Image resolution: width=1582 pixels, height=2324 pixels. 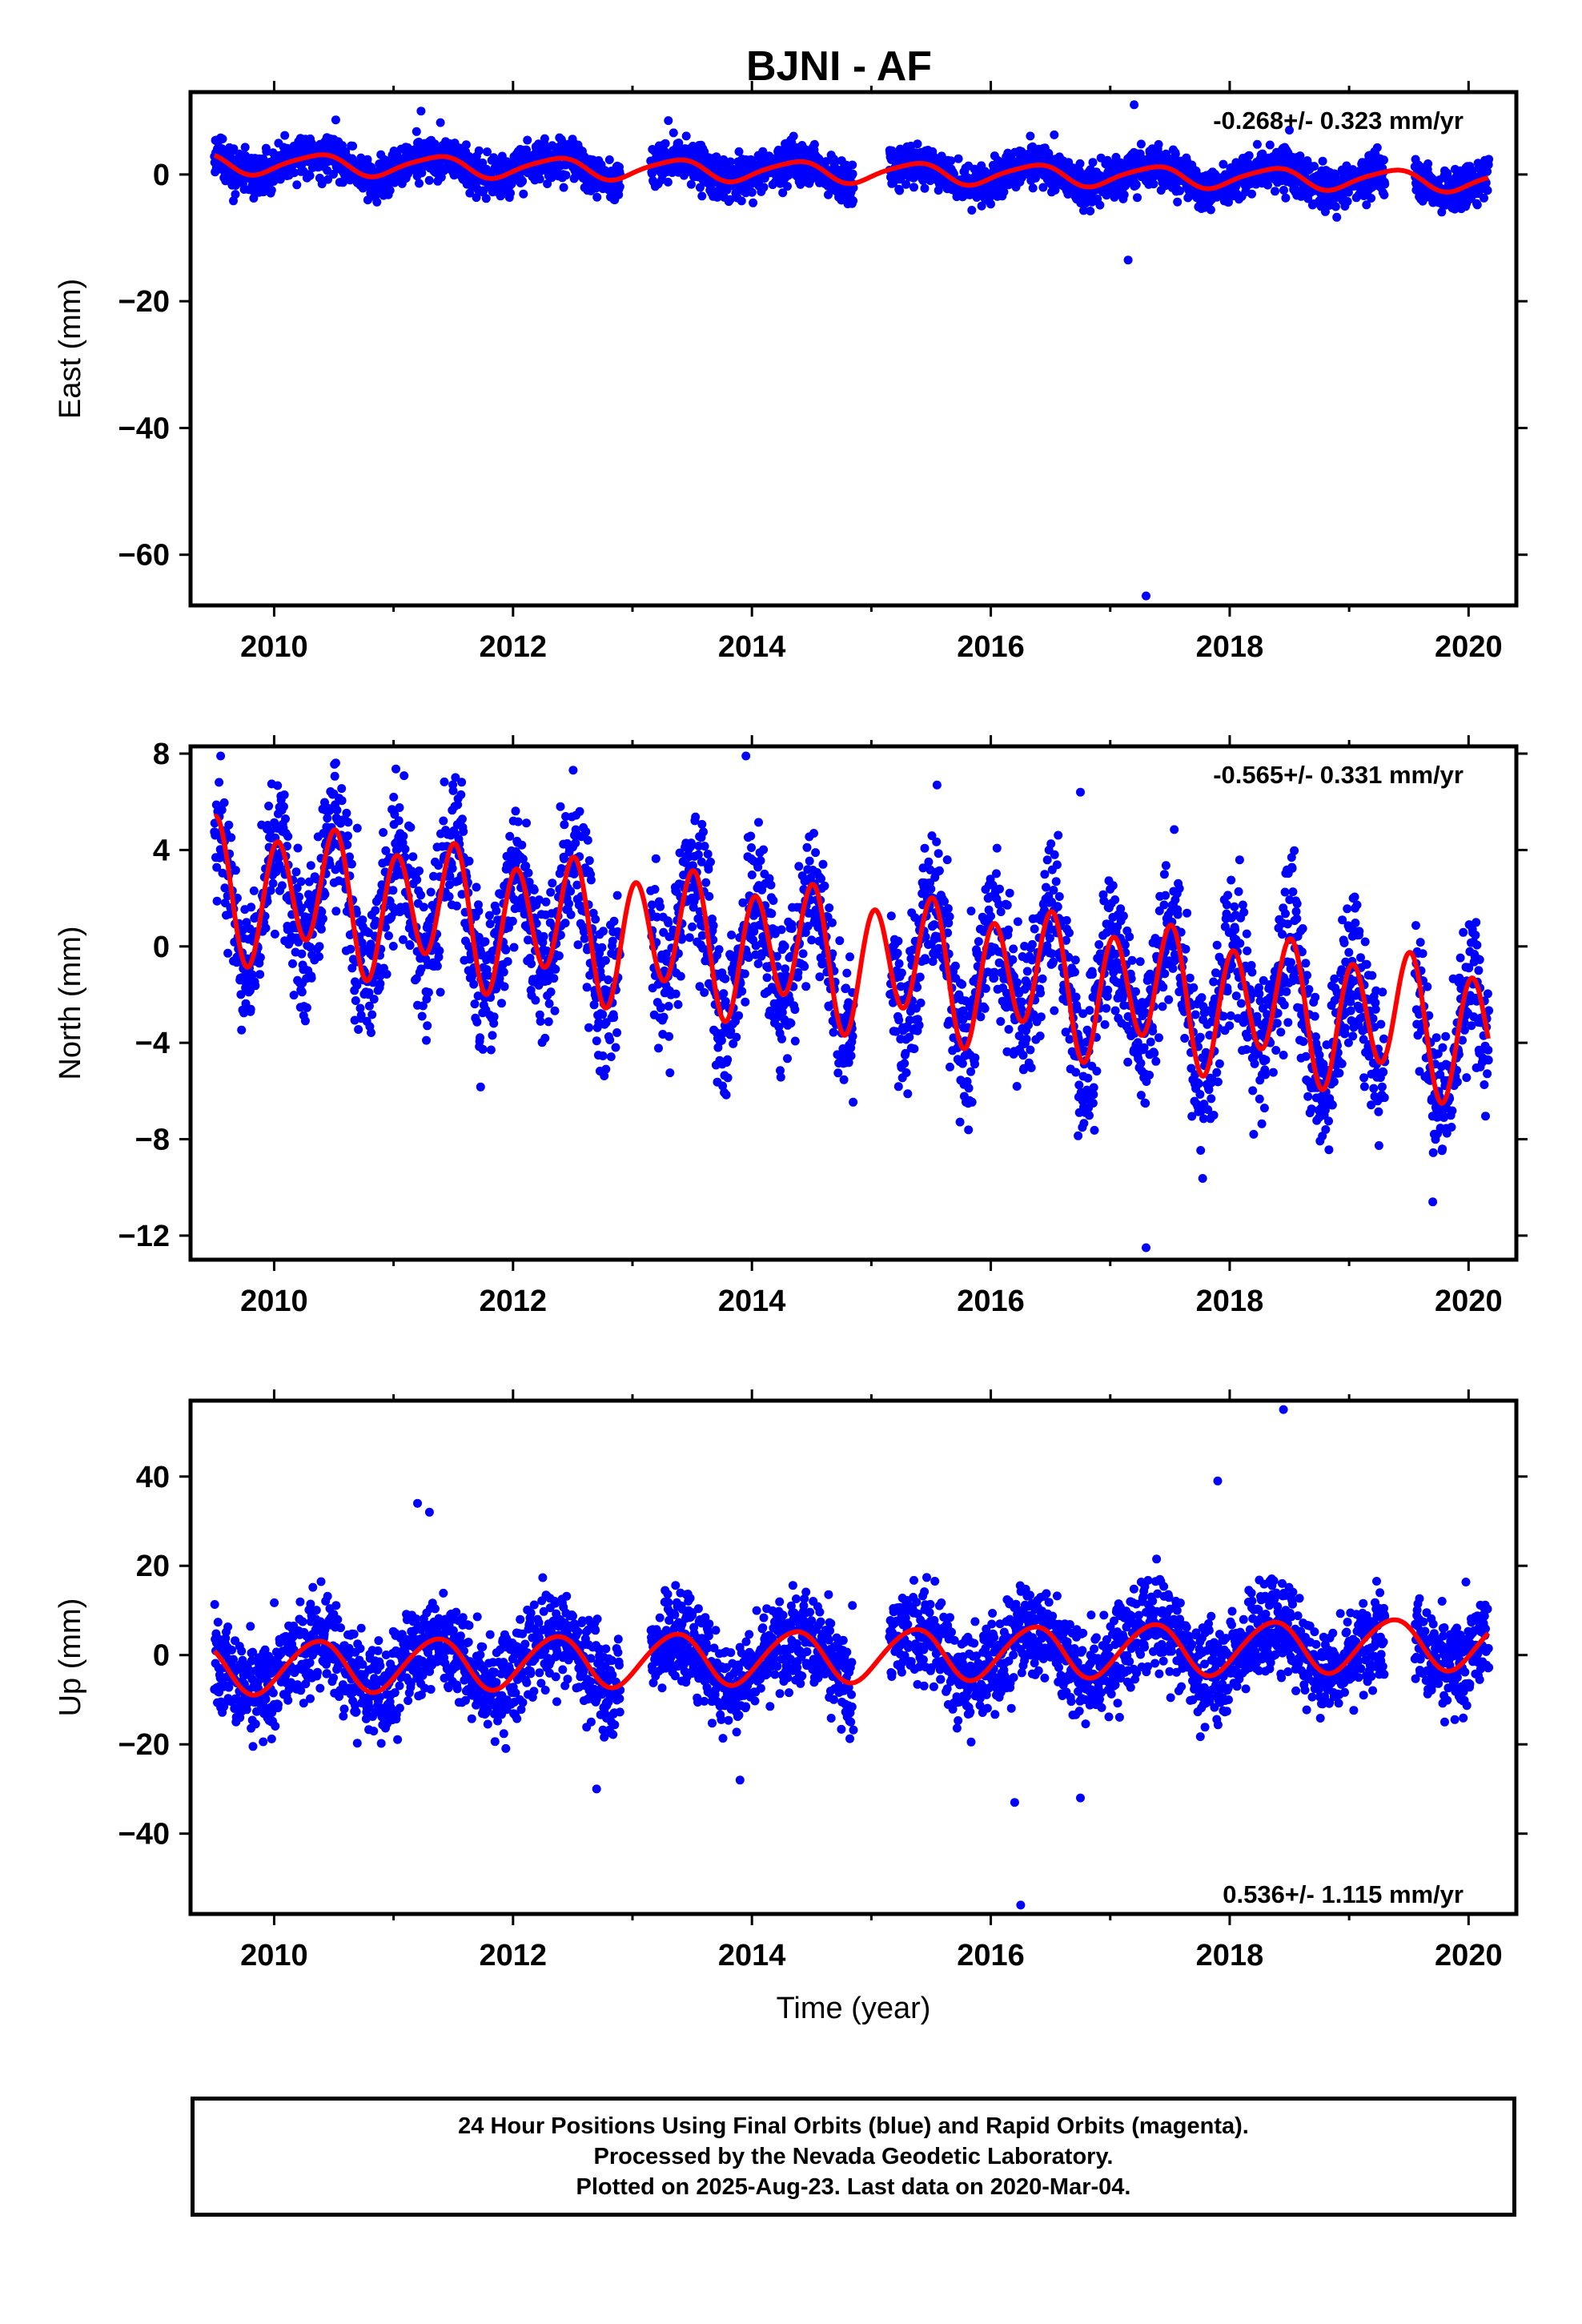 What do you see at coordinates (839, 66) in the screenshot?
I see `chart-title: BJNI - AF` at bounding box center [839, 66].